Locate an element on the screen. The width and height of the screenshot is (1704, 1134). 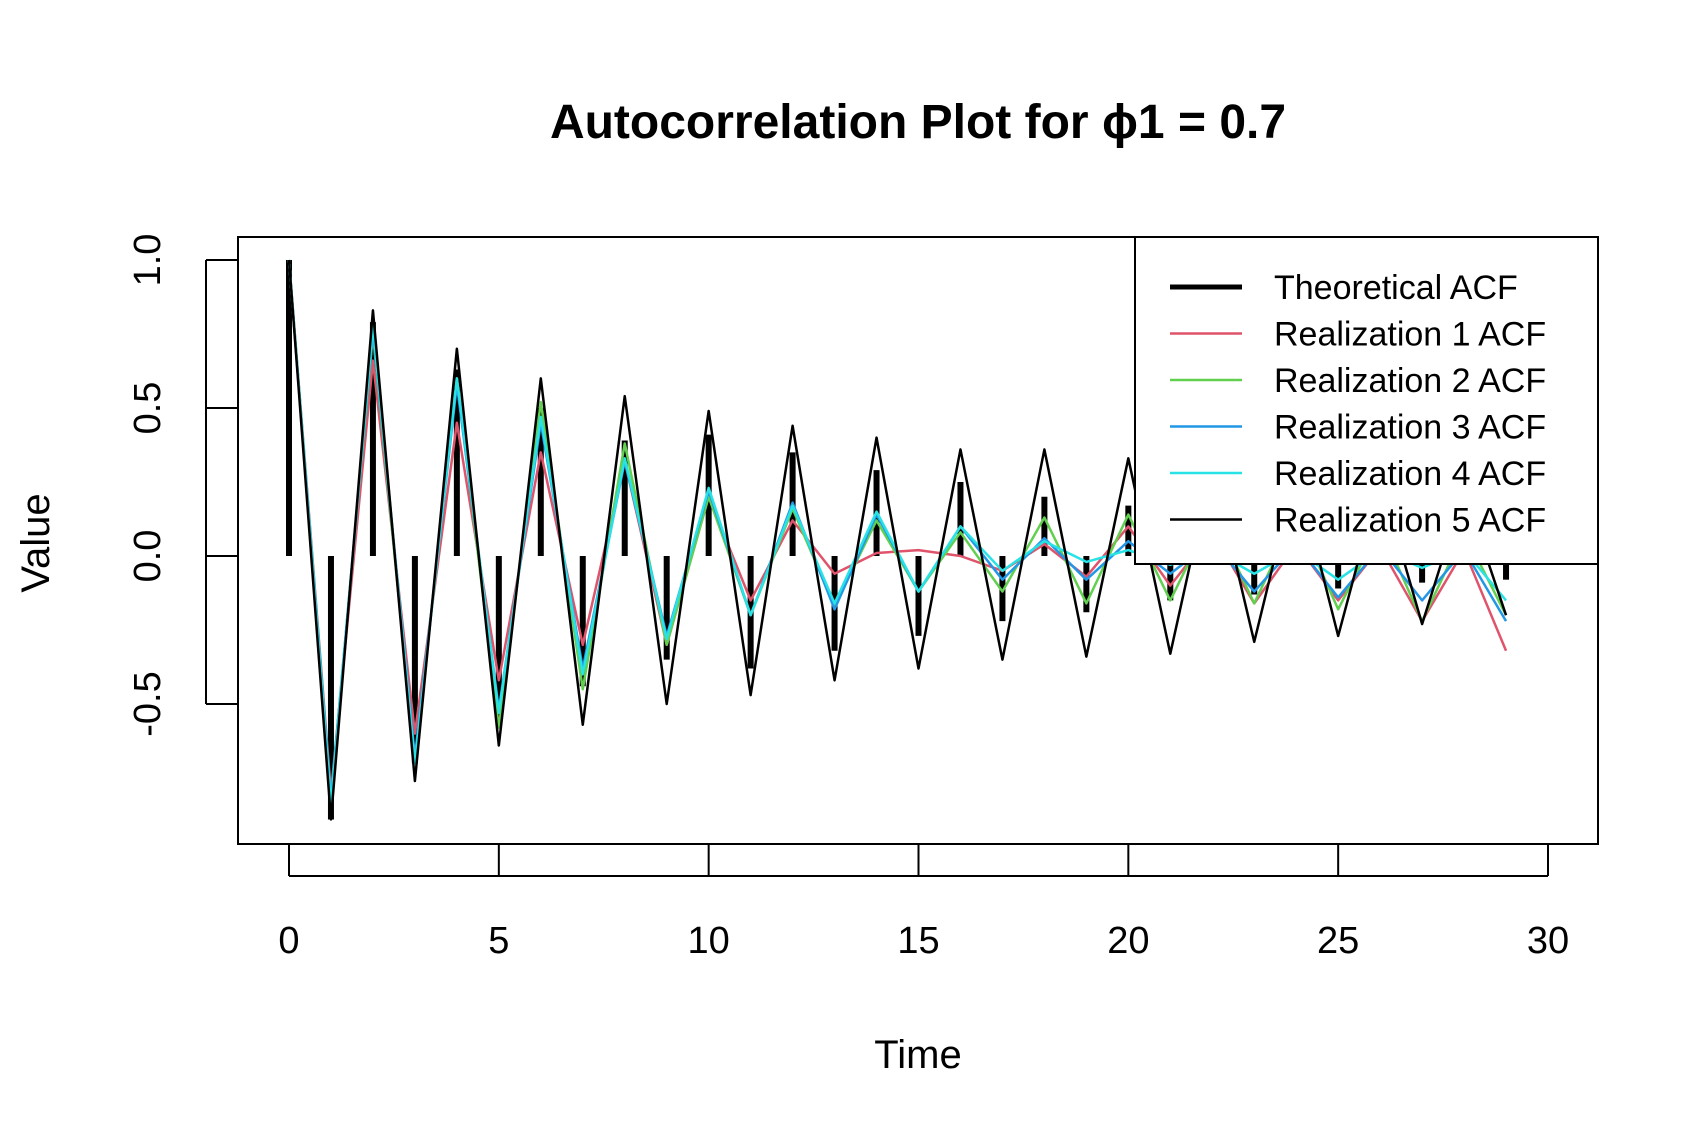
x-tick-label: 0 is located at coordinates (288, 941).